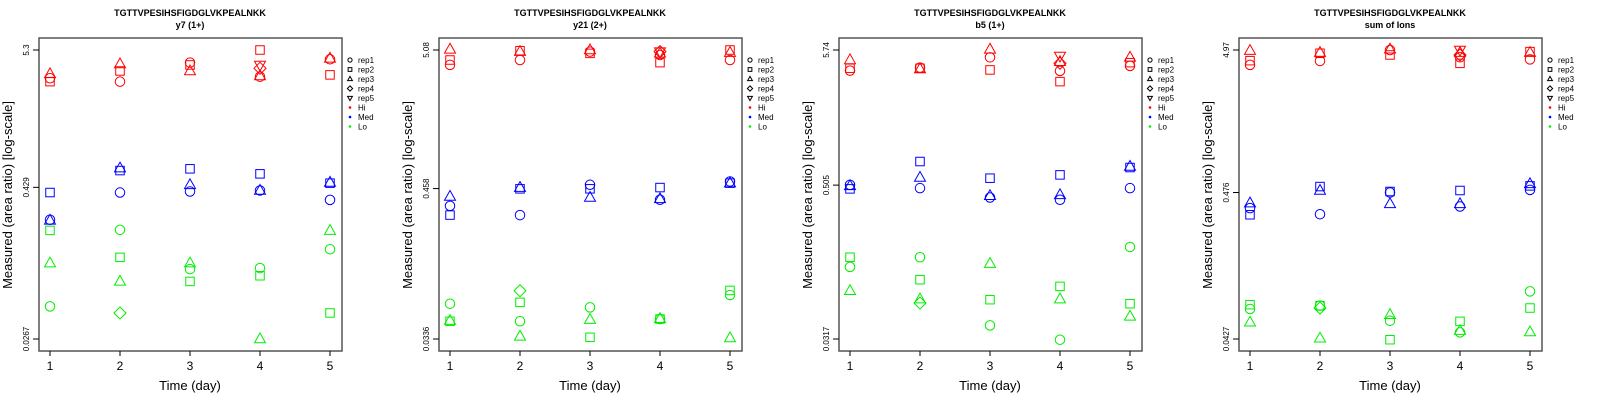 Image resolution: width=1600 pixels, height=400 pixels. I want to click on legend-square-icon, so click(1150, 69).